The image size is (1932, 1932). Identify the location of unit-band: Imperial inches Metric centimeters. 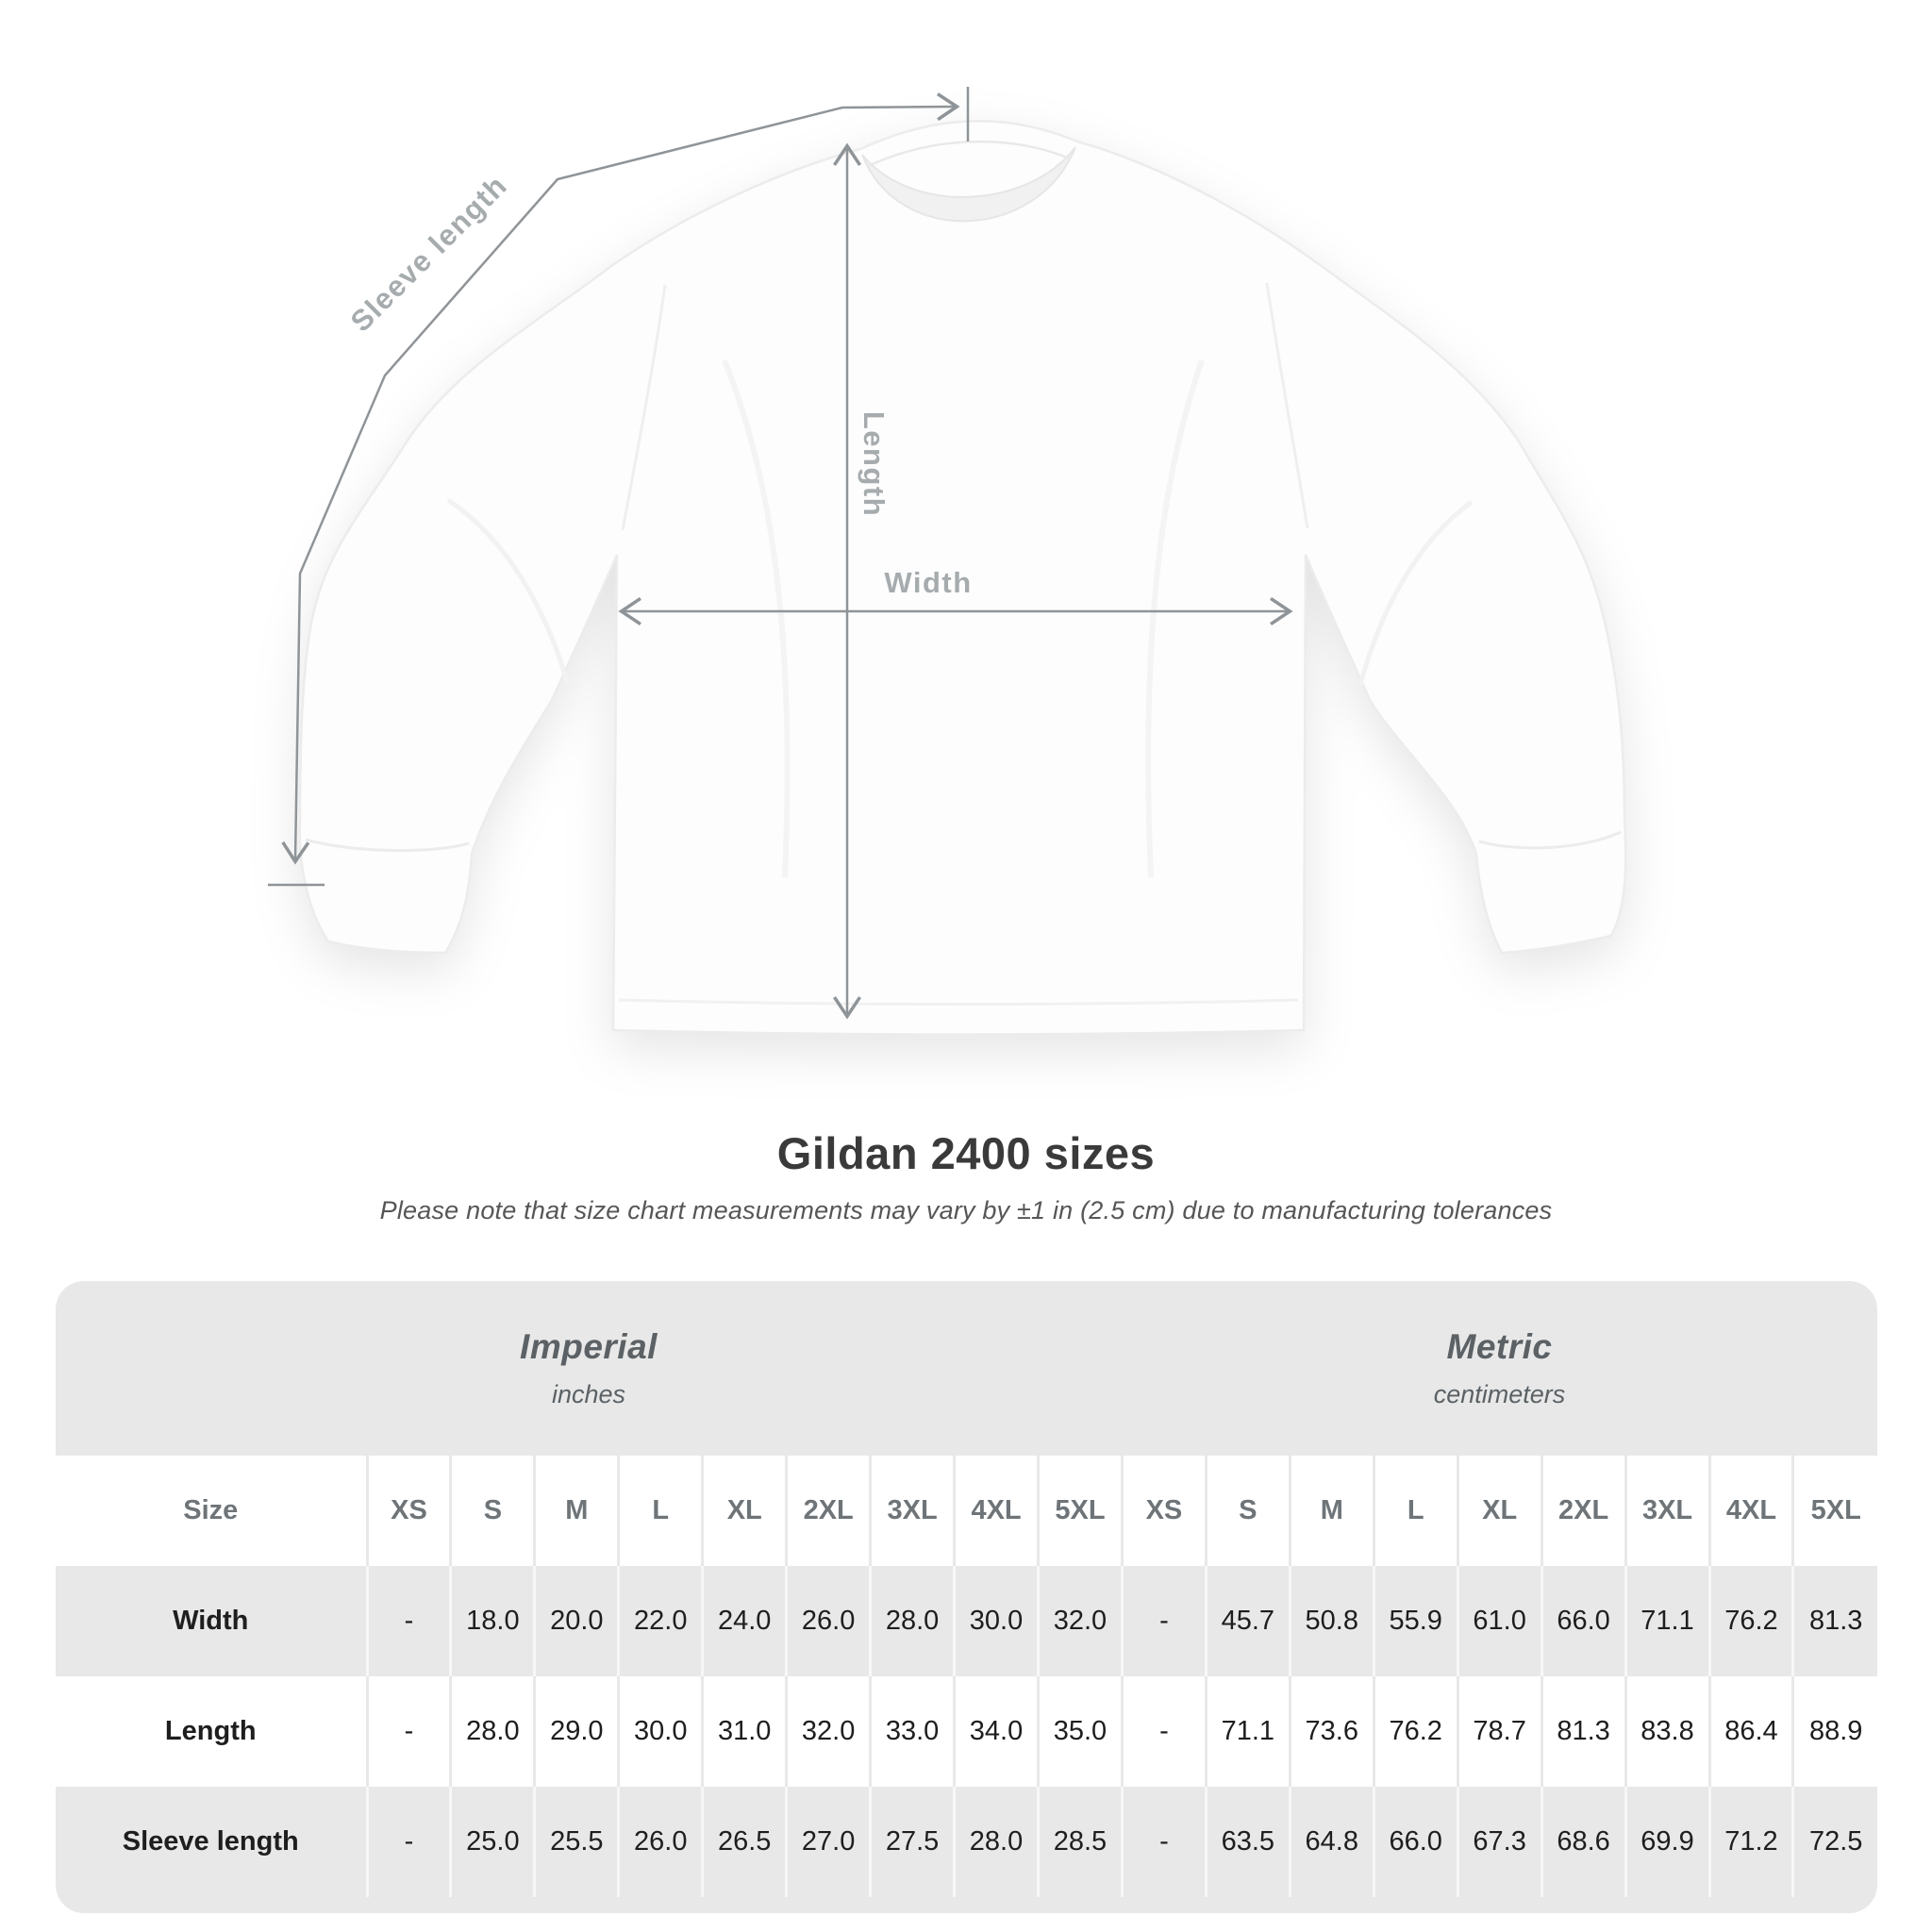
(967, 1368).